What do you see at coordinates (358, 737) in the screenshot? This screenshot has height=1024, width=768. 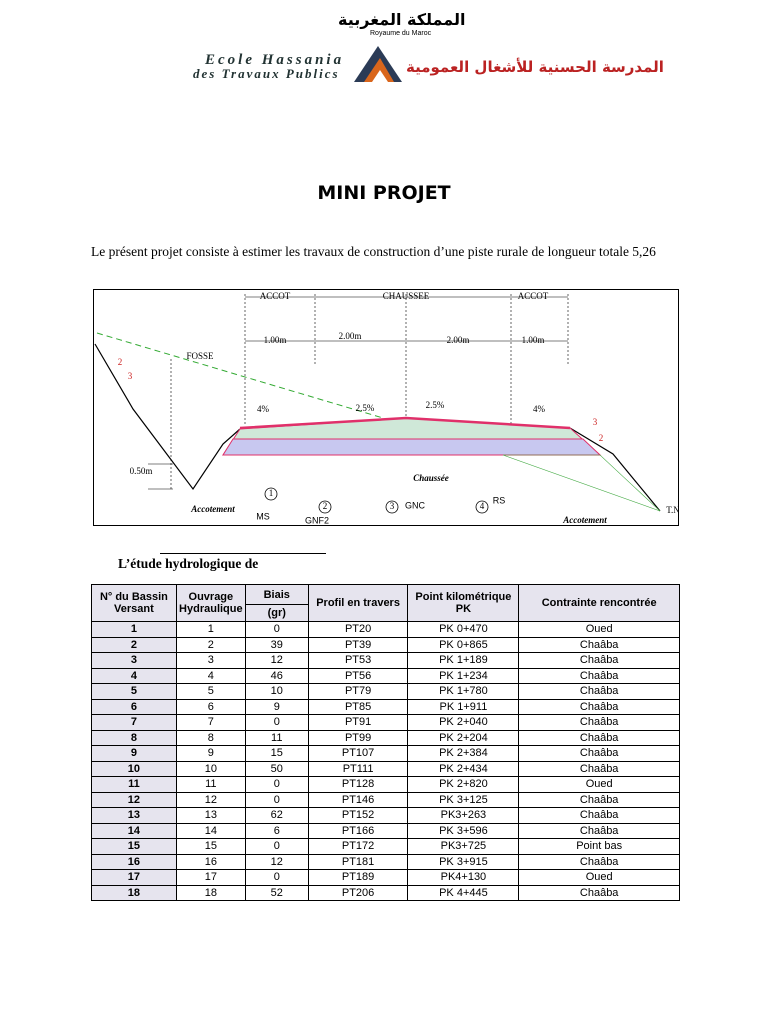 I see `table-cell: PT99` at bounding box center [358, 737].